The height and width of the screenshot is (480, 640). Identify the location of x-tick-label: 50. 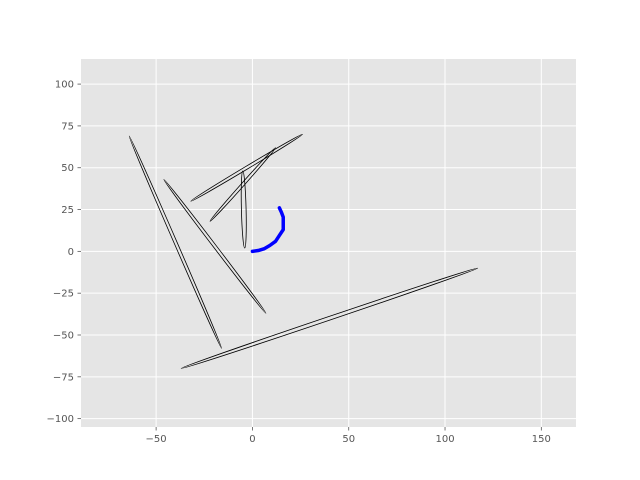
(348, 439).